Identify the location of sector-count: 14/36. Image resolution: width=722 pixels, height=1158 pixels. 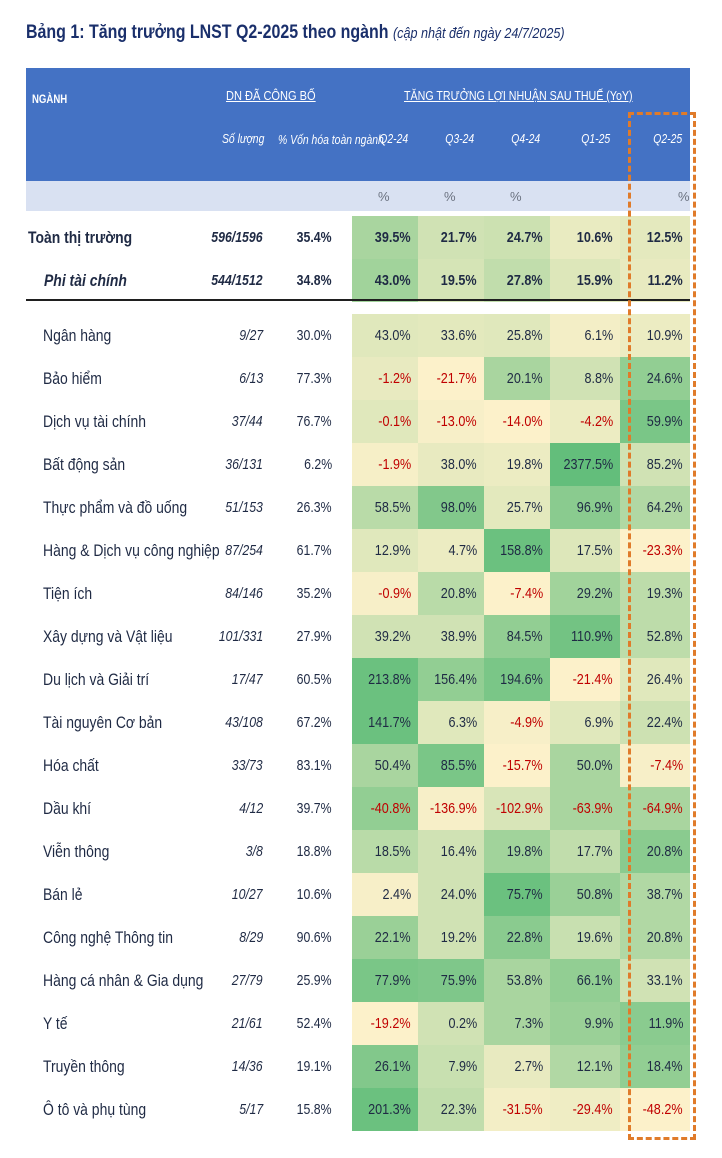
(231, 1066).